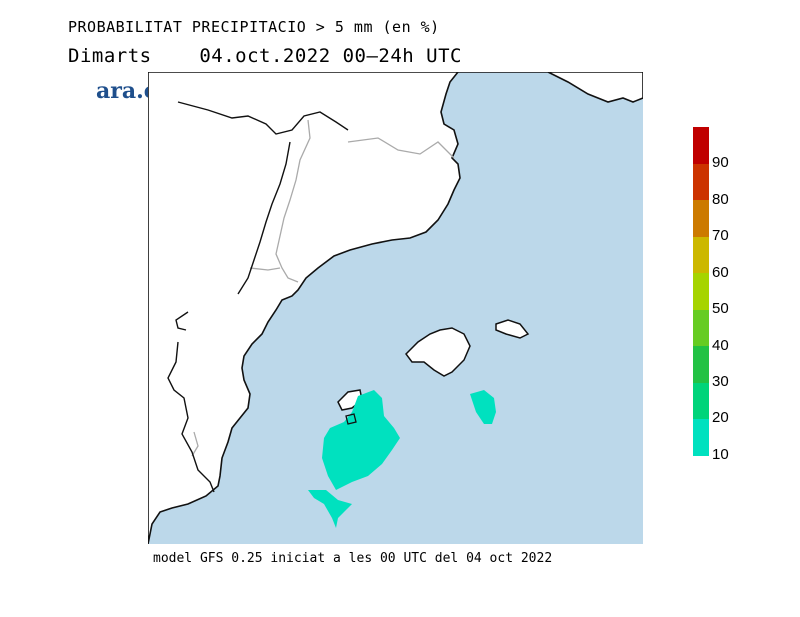 The height and width of the screenshot is (617, 800). I want to click on scale-label-50: 50, so click(720, 308).